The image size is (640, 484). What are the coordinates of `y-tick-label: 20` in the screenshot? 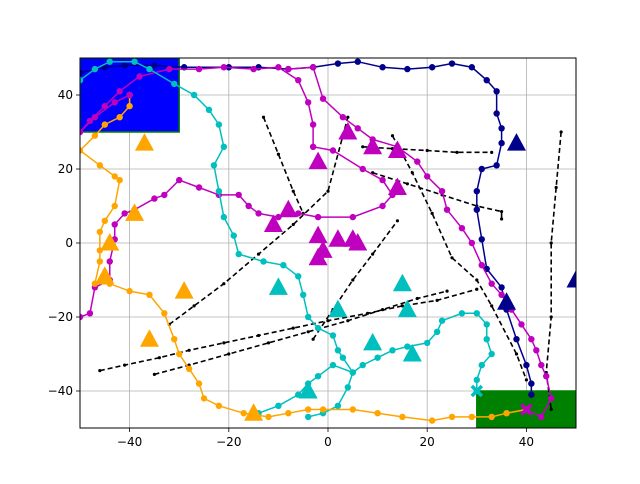 It's located at (65, 169).